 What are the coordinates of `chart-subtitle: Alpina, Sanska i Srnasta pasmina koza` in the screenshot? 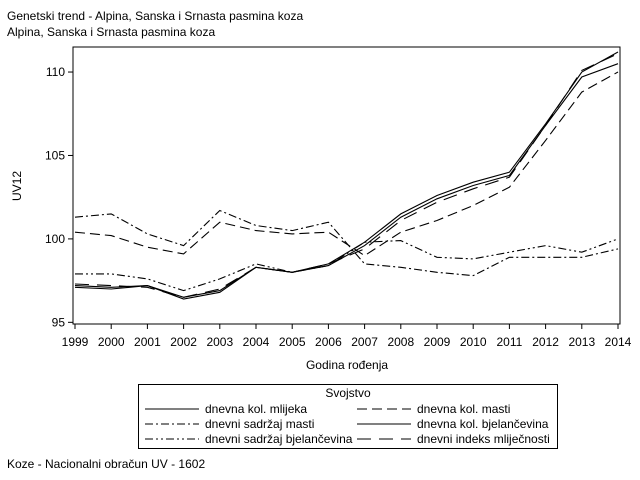 It's located at (111, 32).